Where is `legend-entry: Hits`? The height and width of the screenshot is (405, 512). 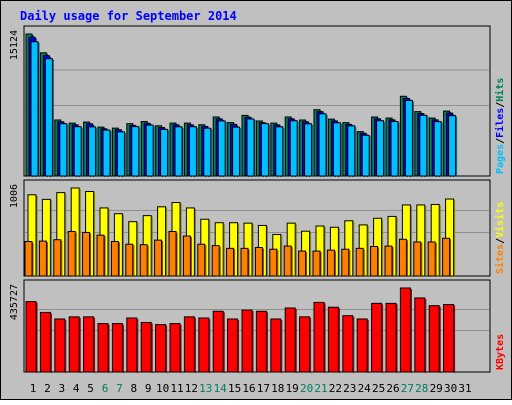
legend-entry: Hits is located at coordinates (500, 90).